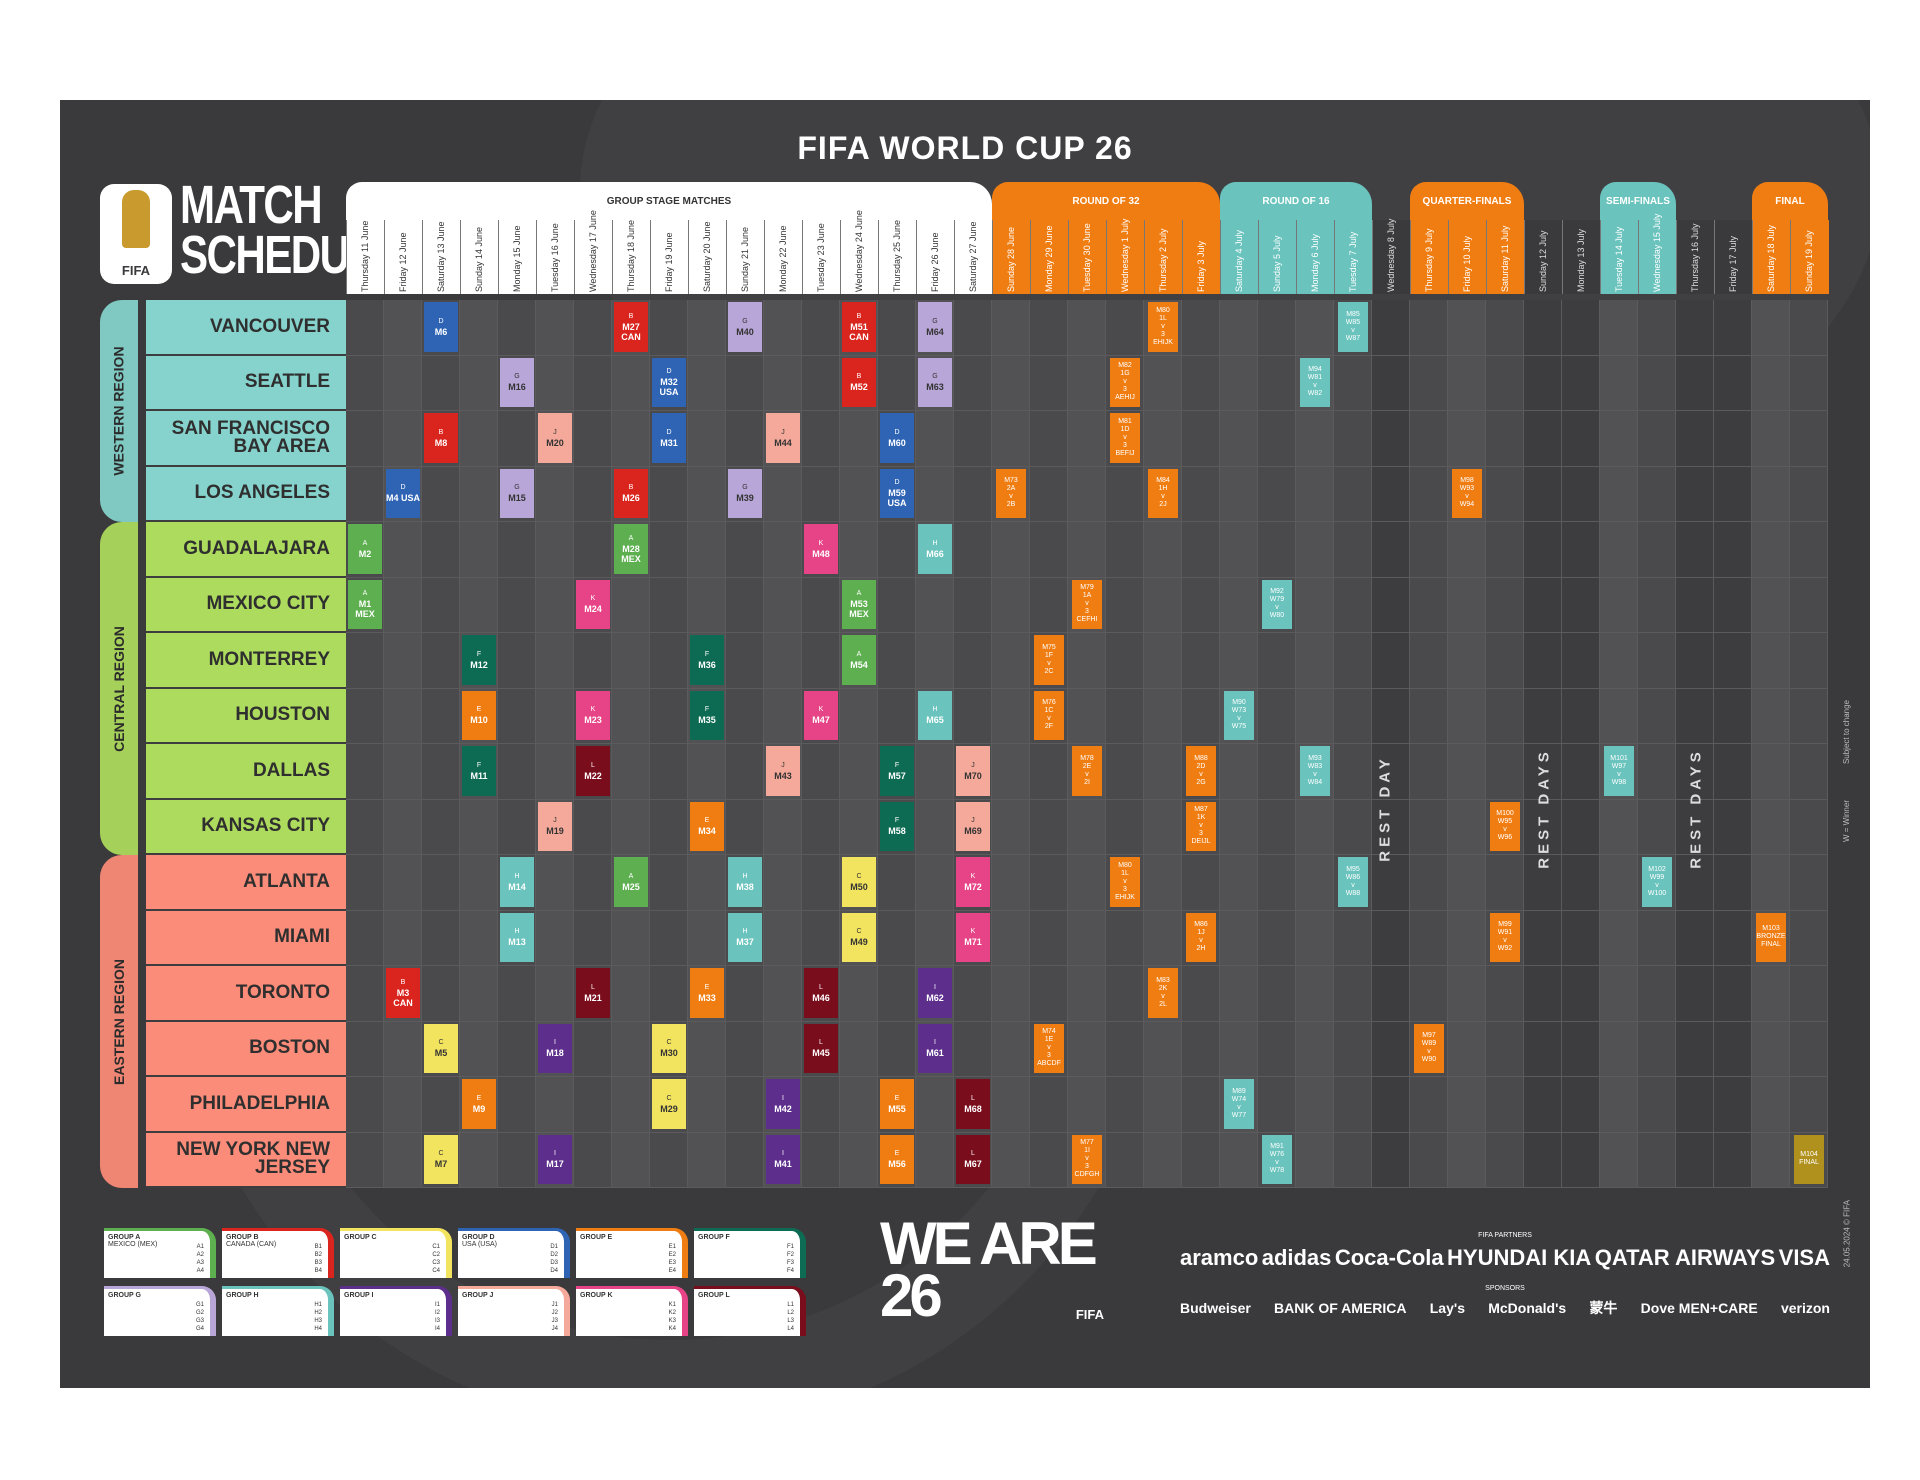 The image size is (1920, 1480). Describe the element at coordinates (593, 604) in the screenshot. I see `group-match-box: K M24` at that location.